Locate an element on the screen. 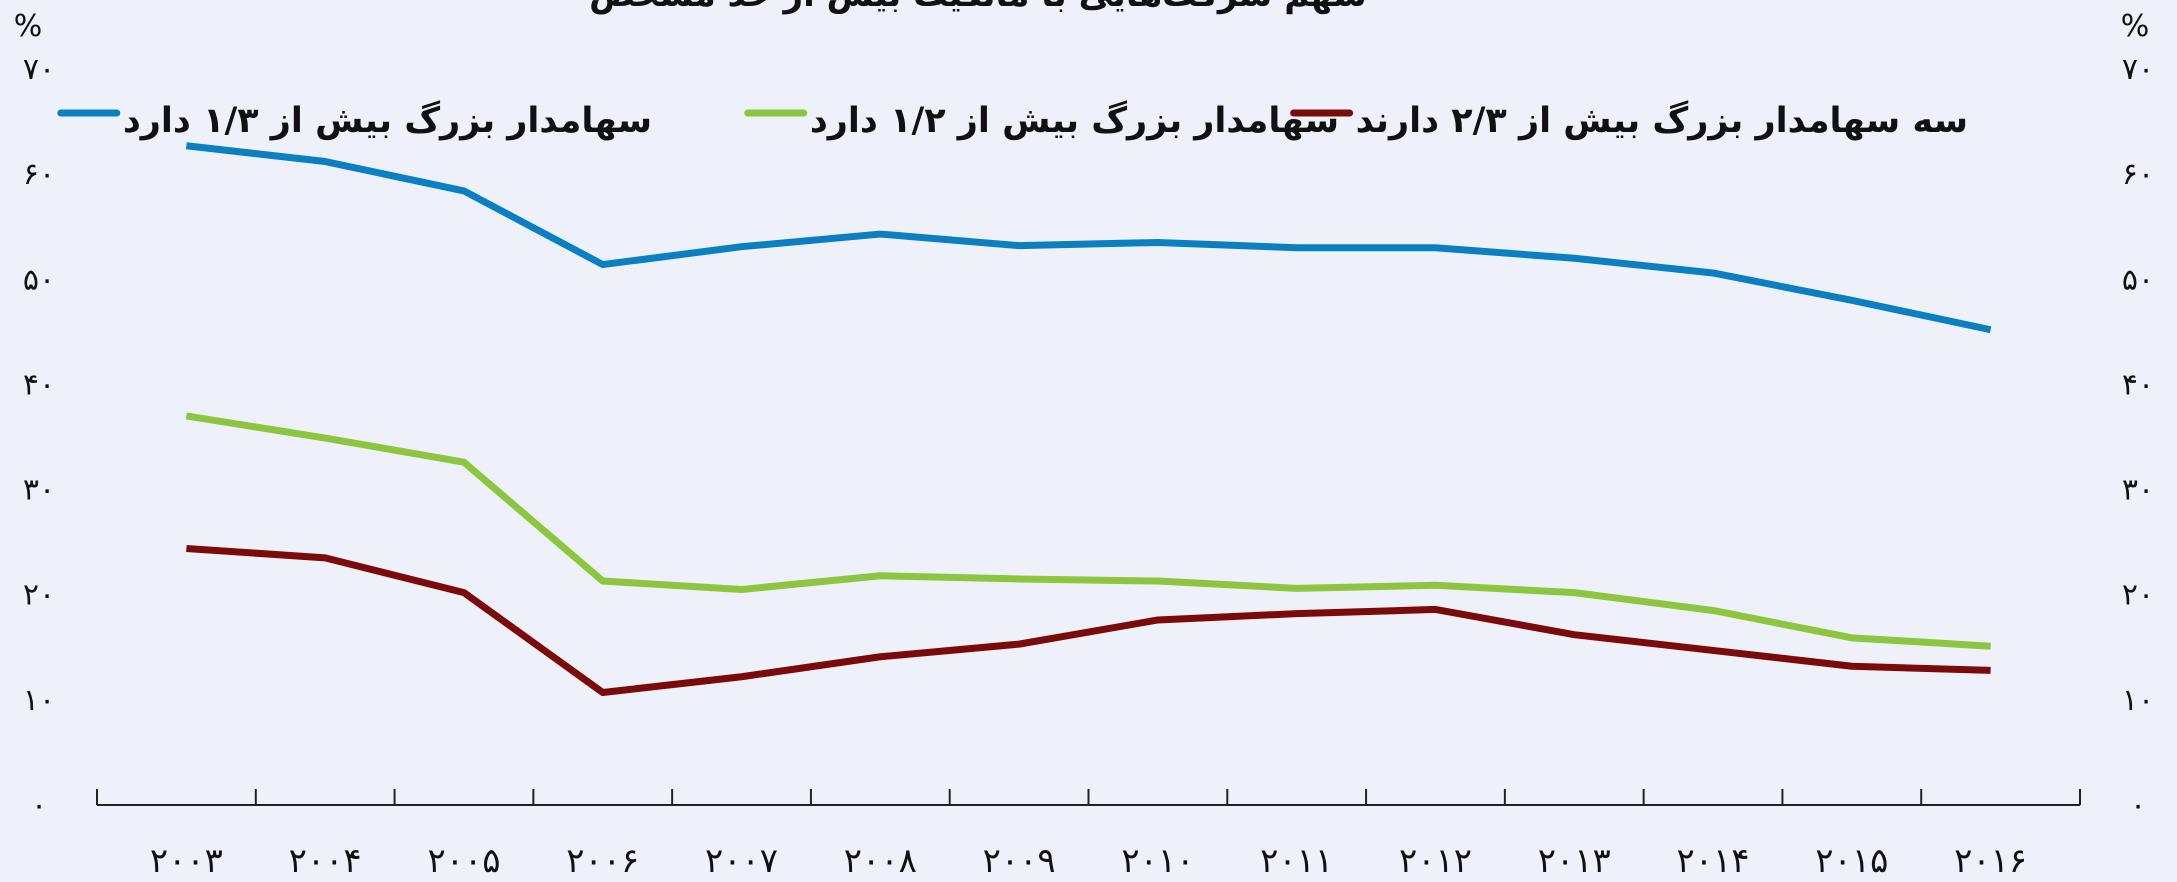  y2-tick-label: ۱۰ is located at coordinates (2138, 700).